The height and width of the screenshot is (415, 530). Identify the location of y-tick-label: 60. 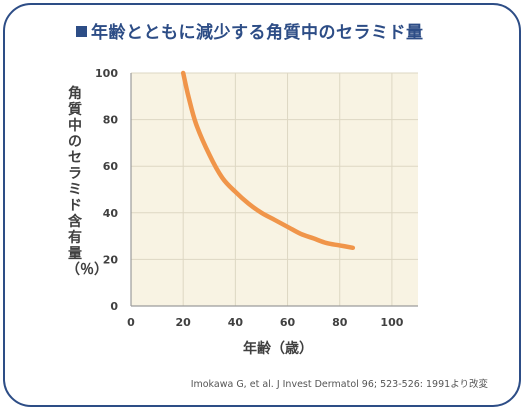
(111, 166).